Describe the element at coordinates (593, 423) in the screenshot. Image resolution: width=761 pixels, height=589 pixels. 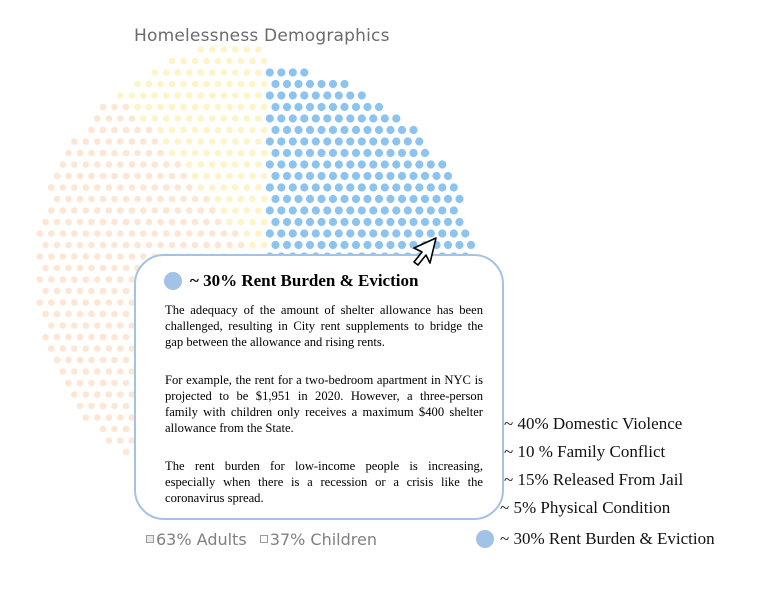
I see `cause-domestic-violence: ~ 40% Domestic Violence` at that location.